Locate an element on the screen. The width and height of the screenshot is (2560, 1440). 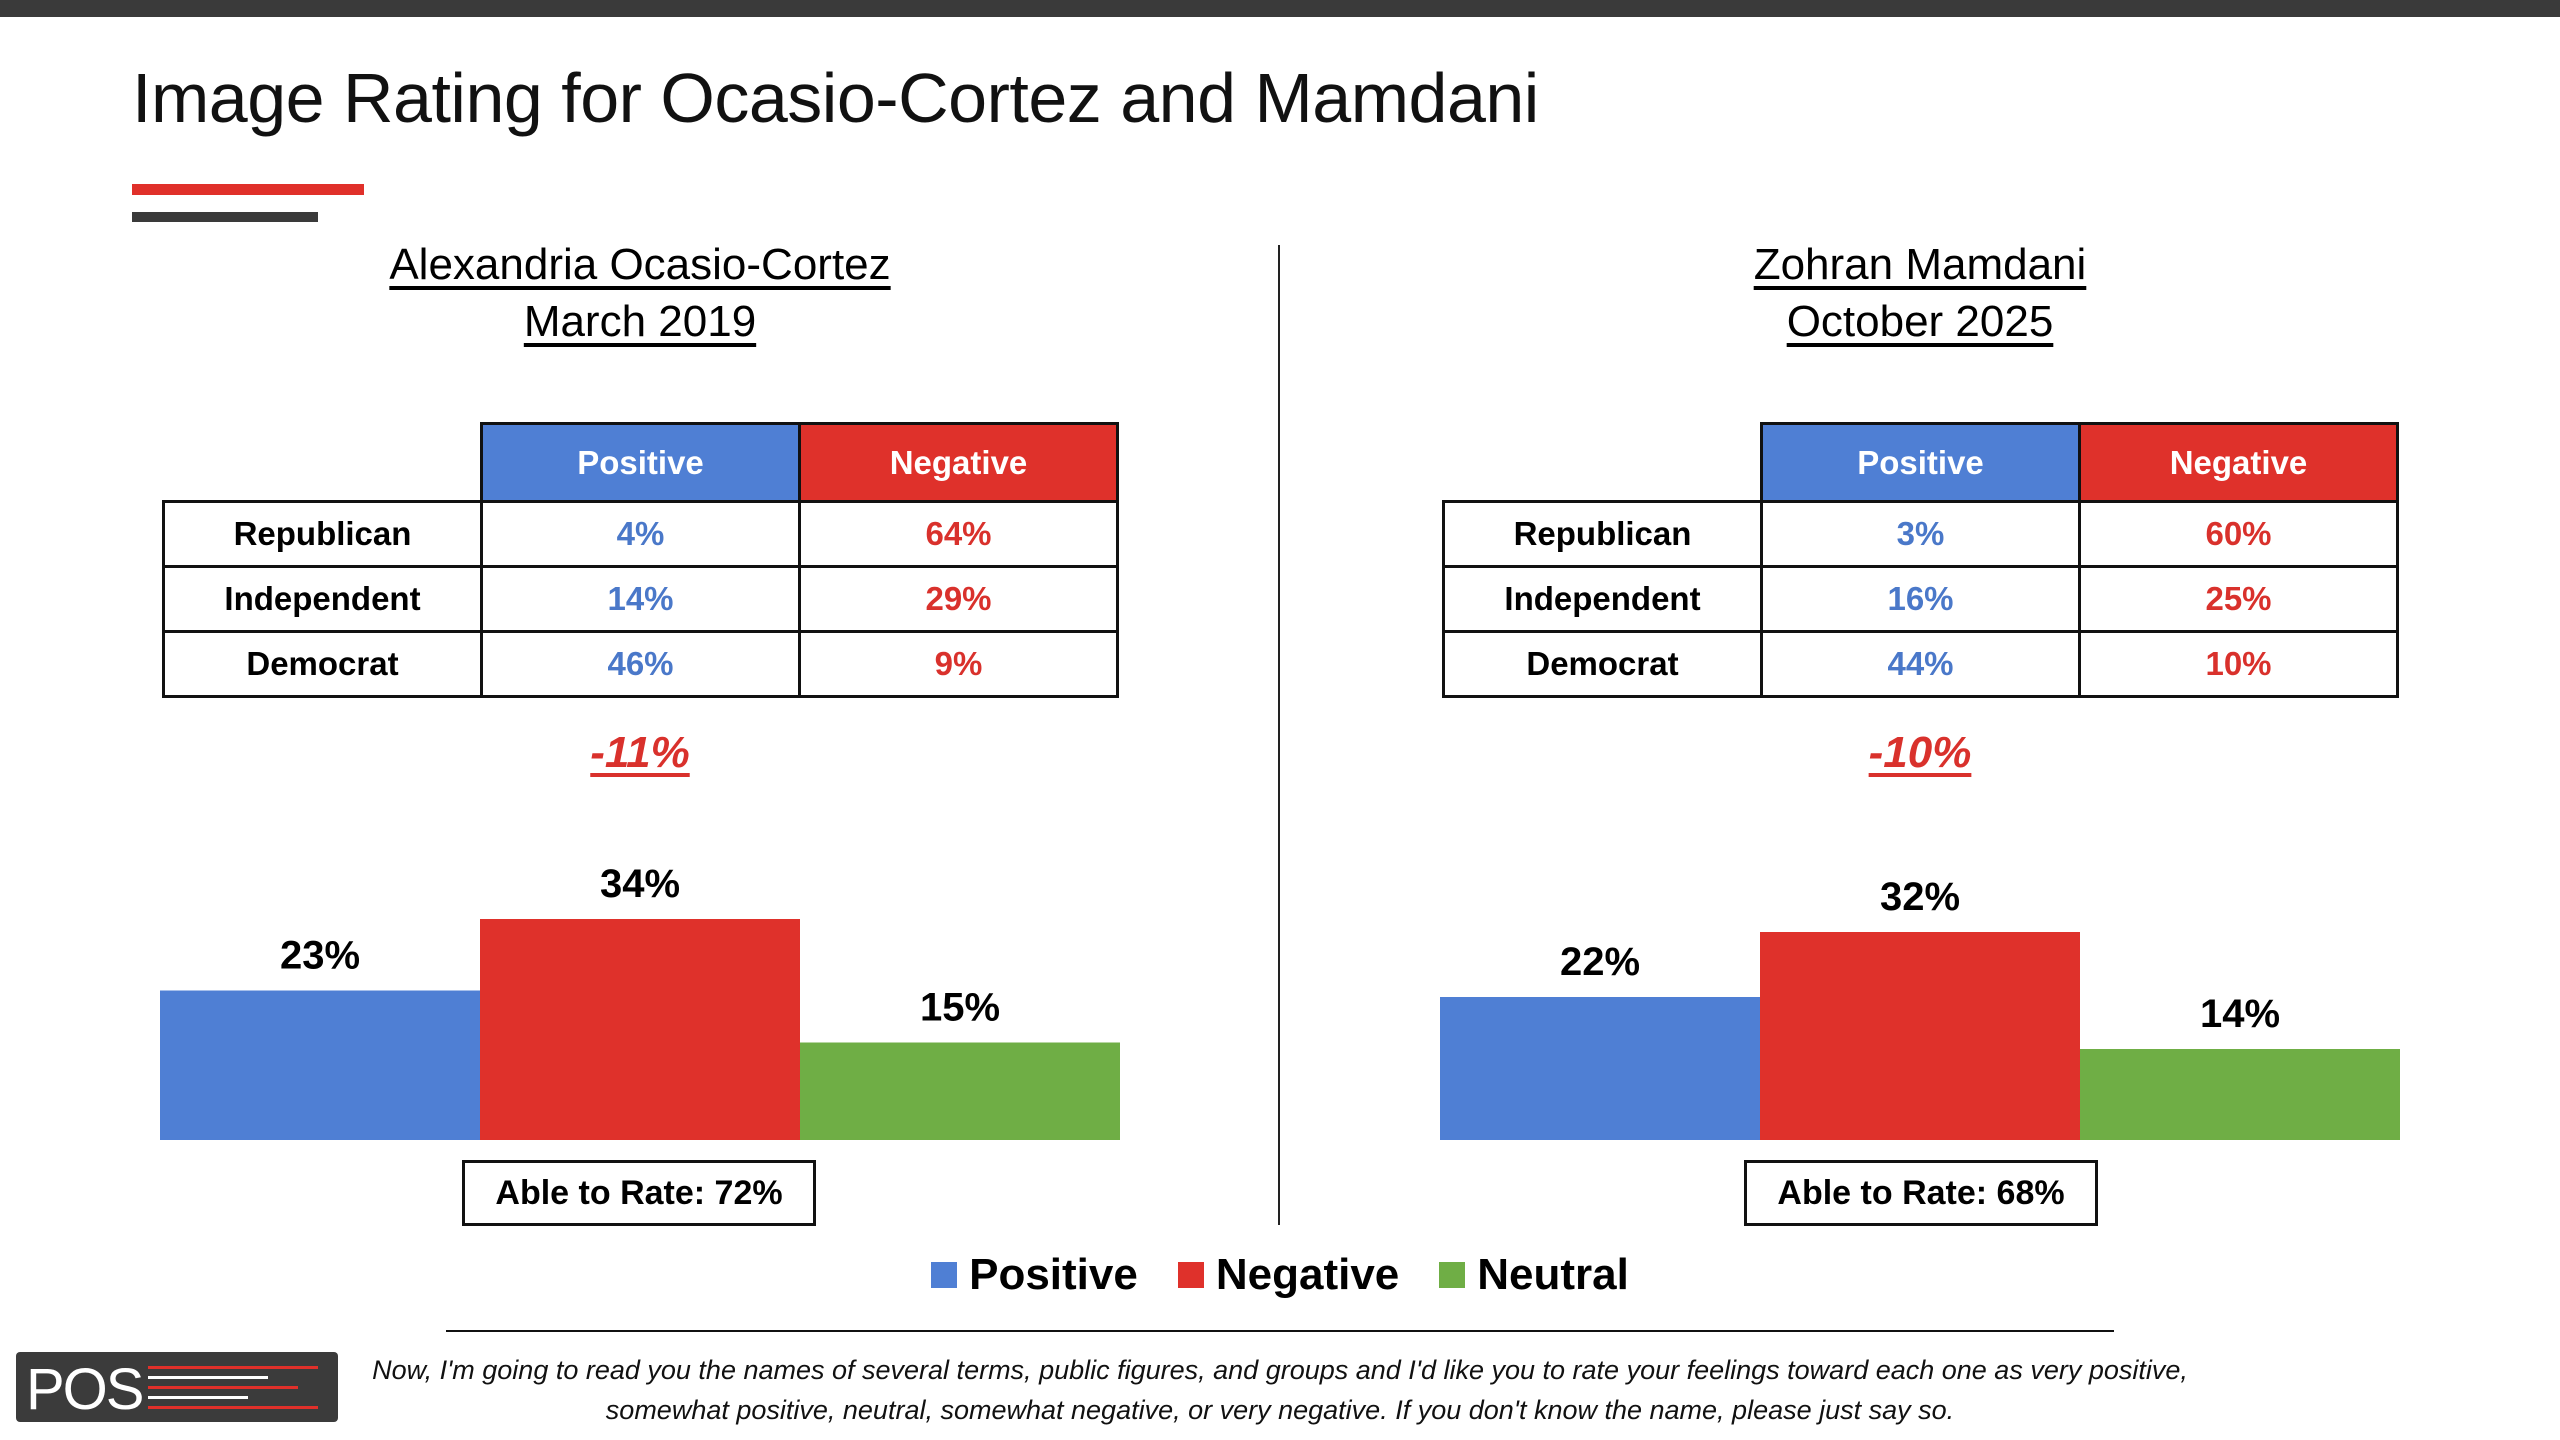
table-row: Independent 16% 25% is located at coordinates (1920, 599).